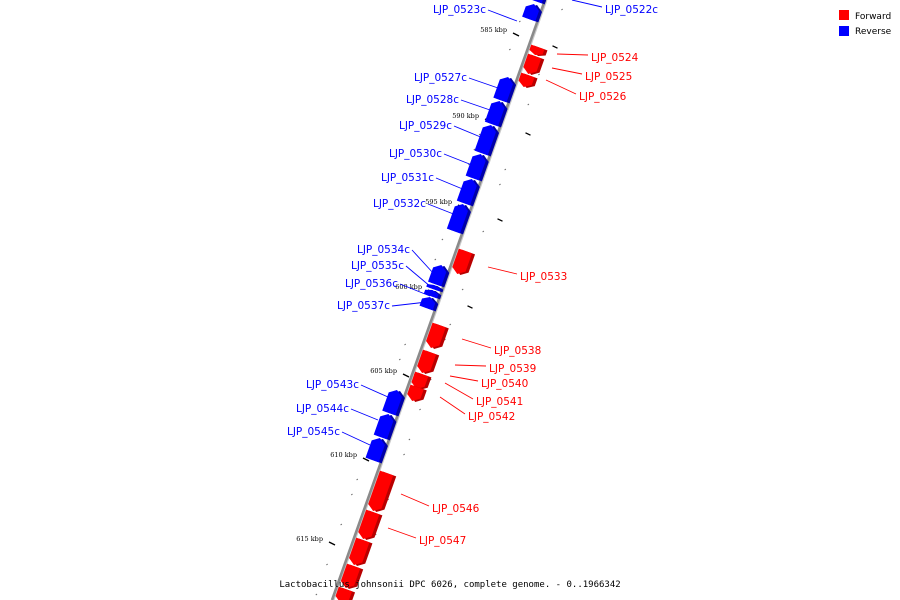 This screenshot has width=900, height=600. Describe the element at coordinates (532, 13) in the screenshot. I see `gene-arrow: LJP_0523c` at that location.